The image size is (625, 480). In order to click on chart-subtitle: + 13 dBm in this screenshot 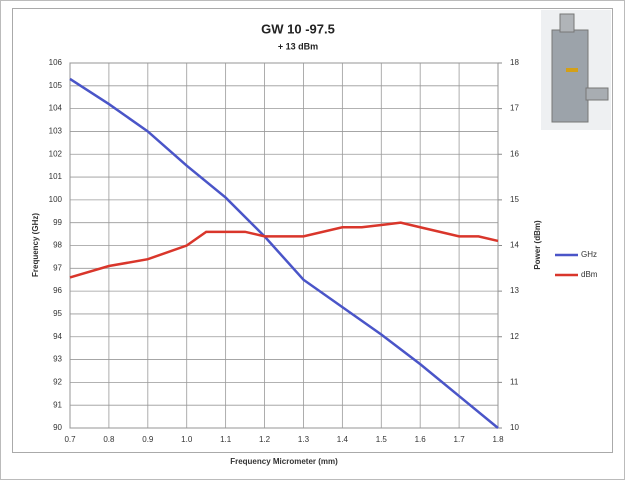, I will do `click(298, 46)`.